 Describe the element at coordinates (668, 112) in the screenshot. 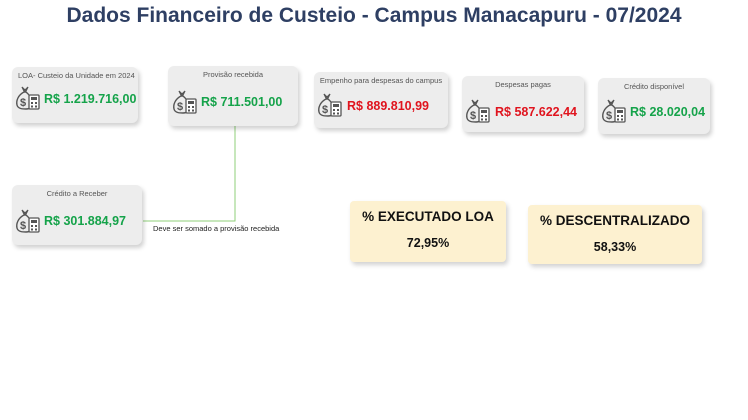

I see `card-credito-disponivel-value: R$ 28.020,04` at that location.